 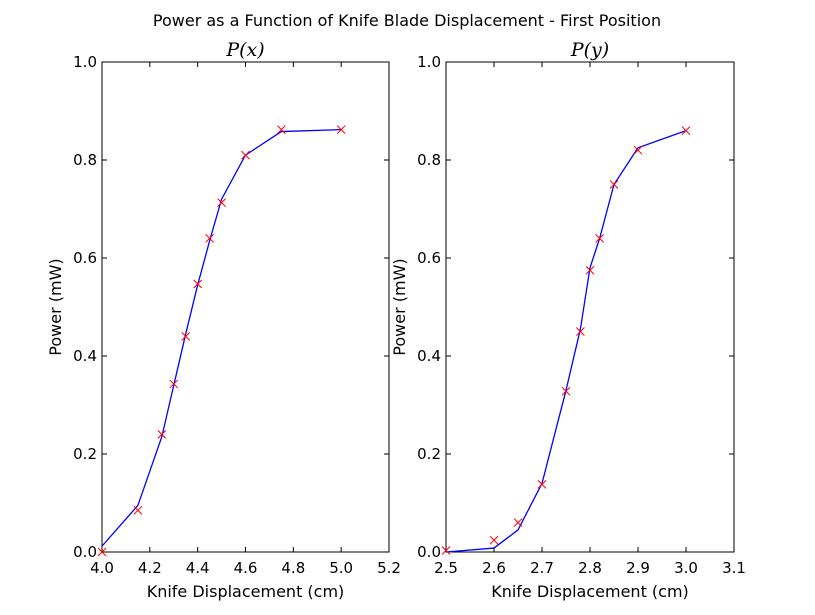 What do you see at coordinates (85, 552) in the screenshot?
I see `px-ytick-label: 0.0` at bounding box center [85, 552].